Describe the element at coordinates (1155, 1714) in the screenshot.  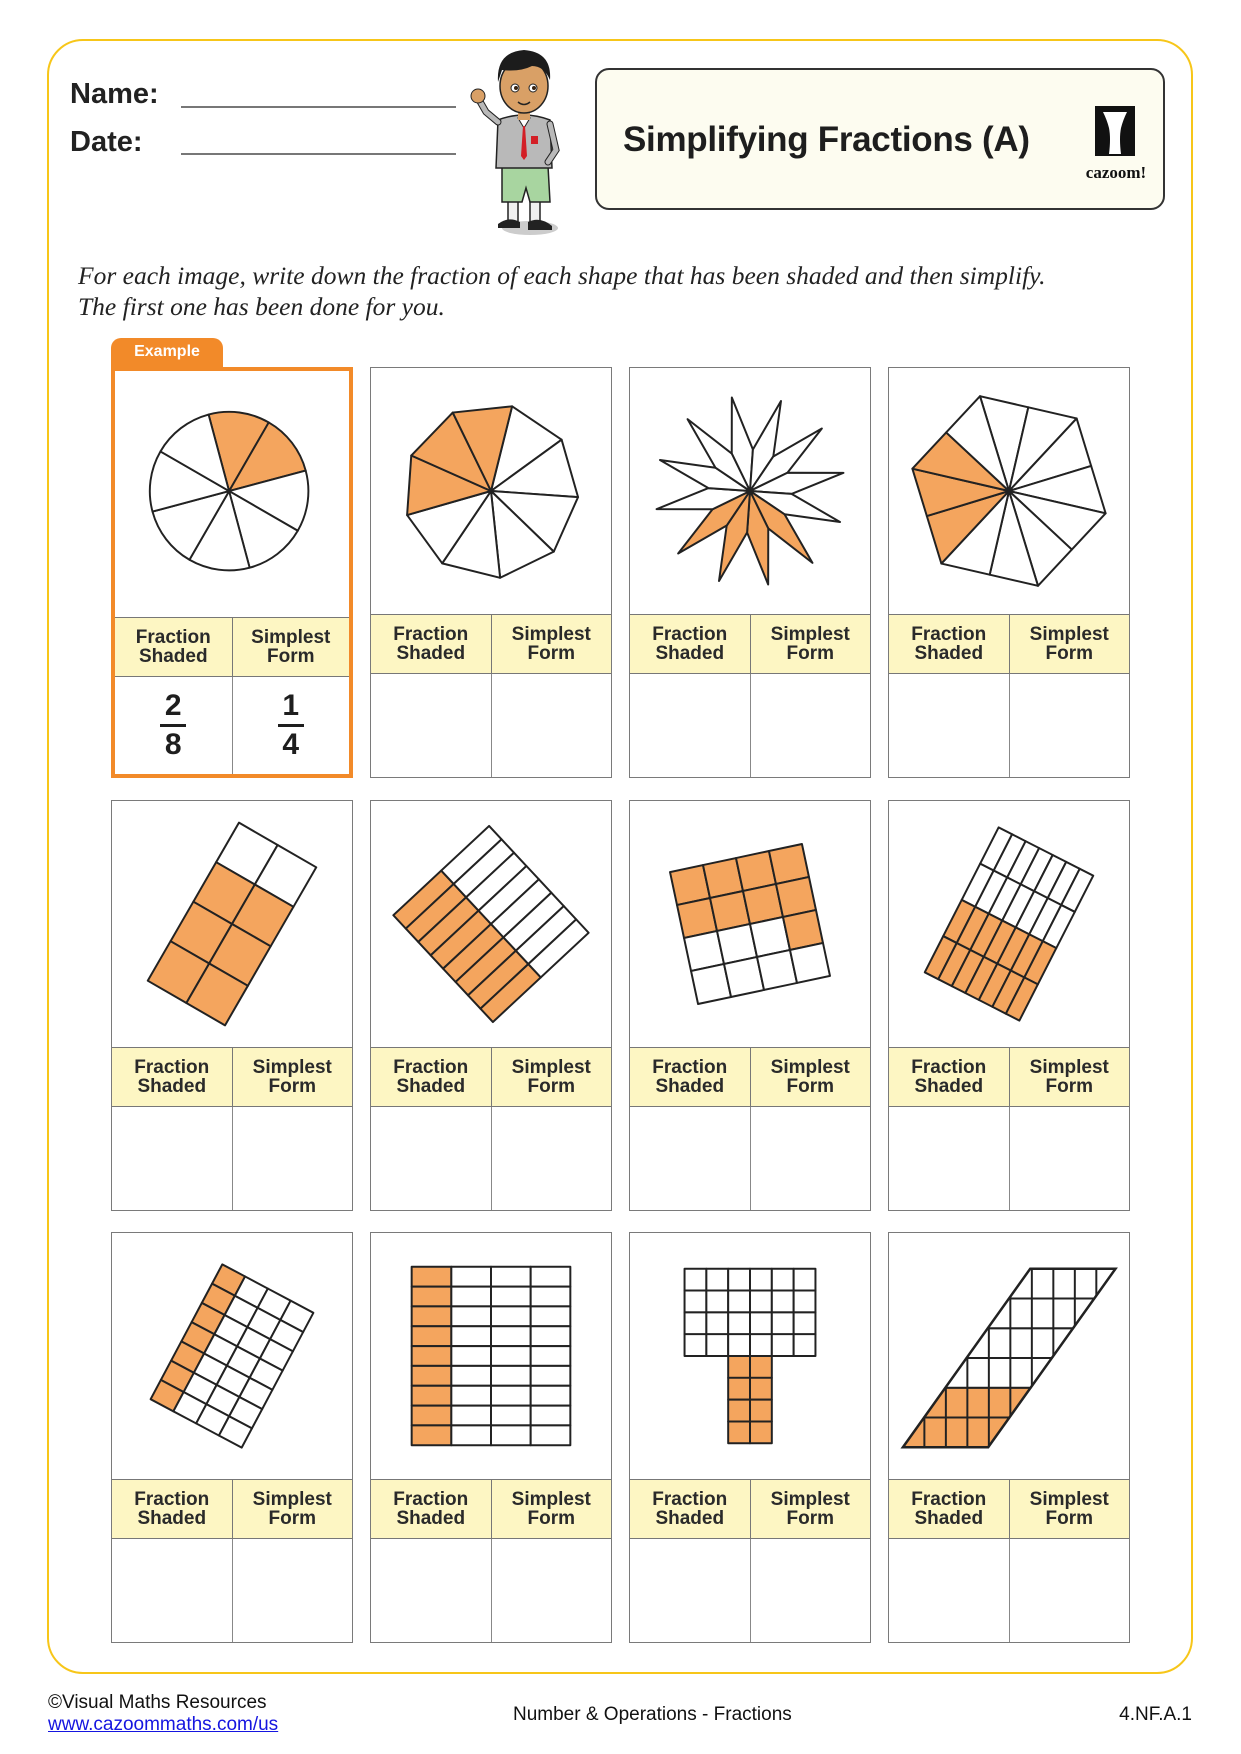
I see `standard-code: 4.NF.A.1` at that location.